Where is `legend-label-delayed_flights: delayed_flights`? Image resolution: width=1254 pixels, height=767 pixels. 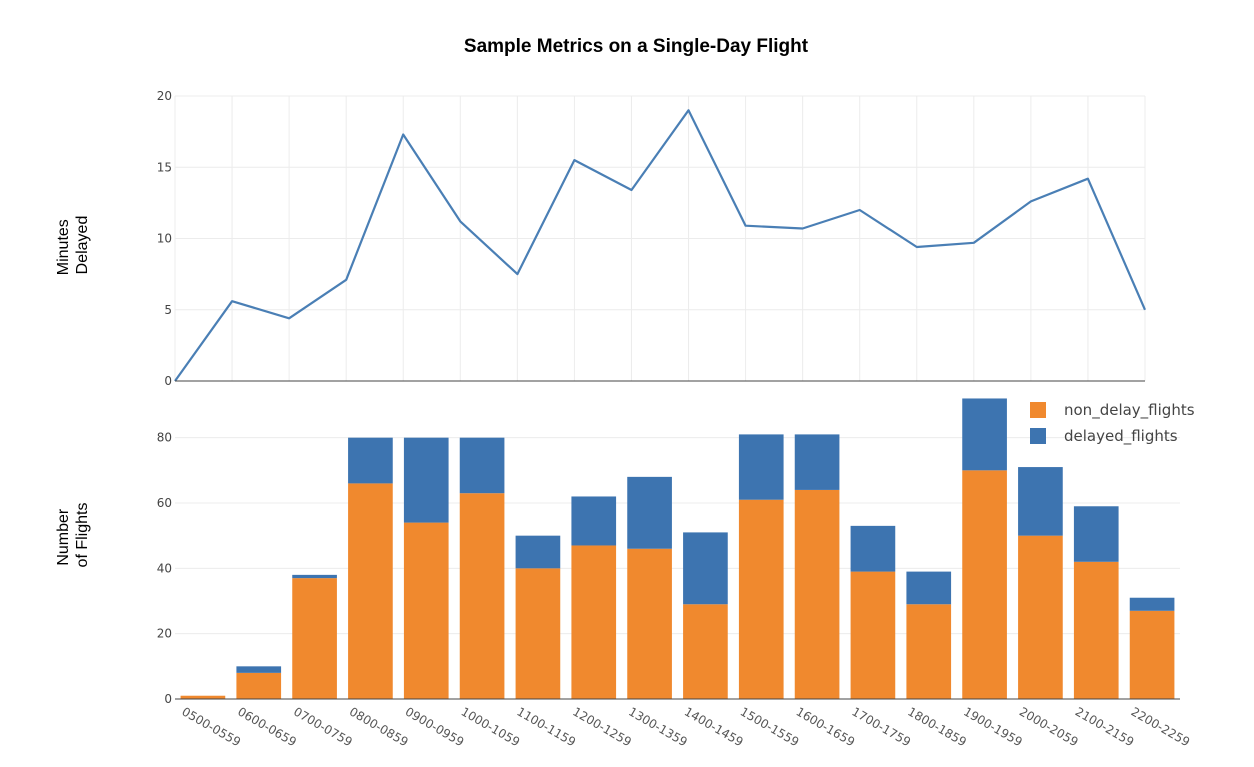 legend-label-delayed_flights: delayed_flights is located at coordinates (1121, 436).